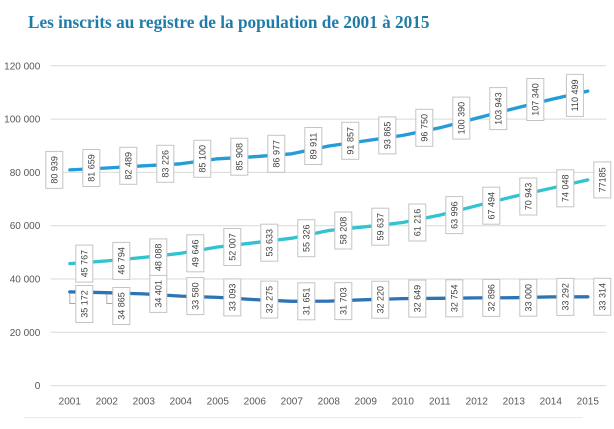  I want to click on svg-text: 2005, so click(218, 402).